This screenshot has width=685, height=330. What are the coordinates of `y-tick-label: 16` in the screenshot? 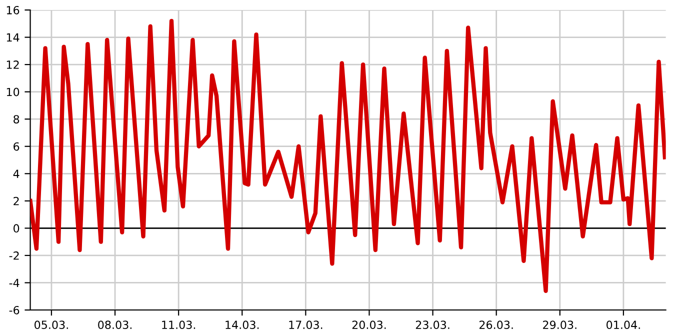 It's located at (13, 10).